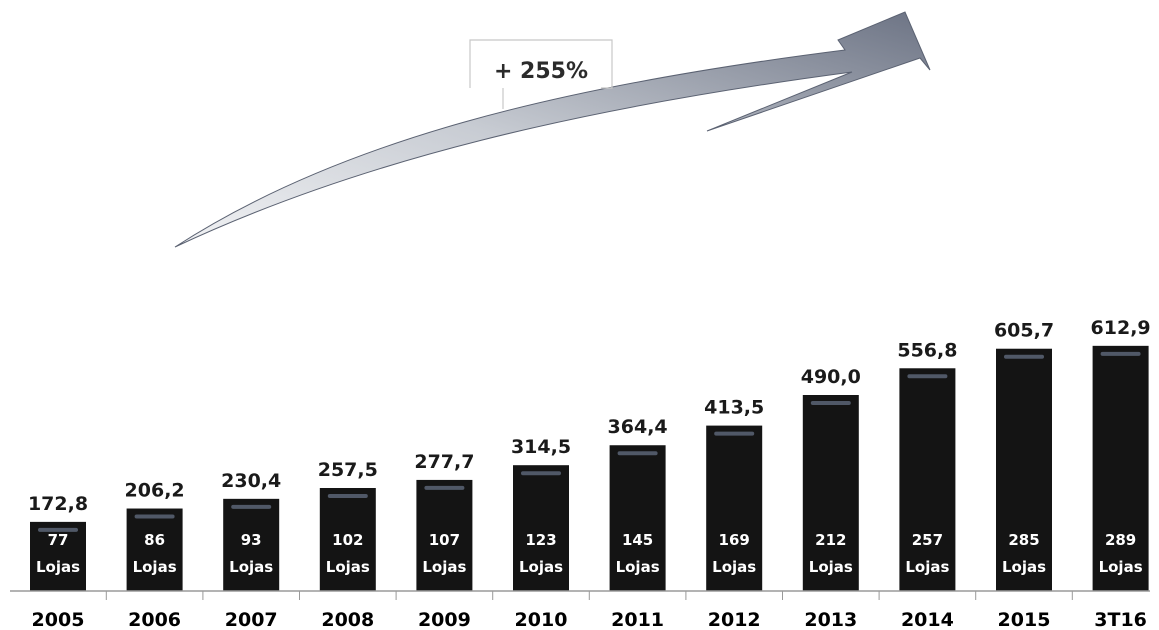 This screenshot has height=630, width=1159. I want to click on store-count-label: 169, so click(734, 540).